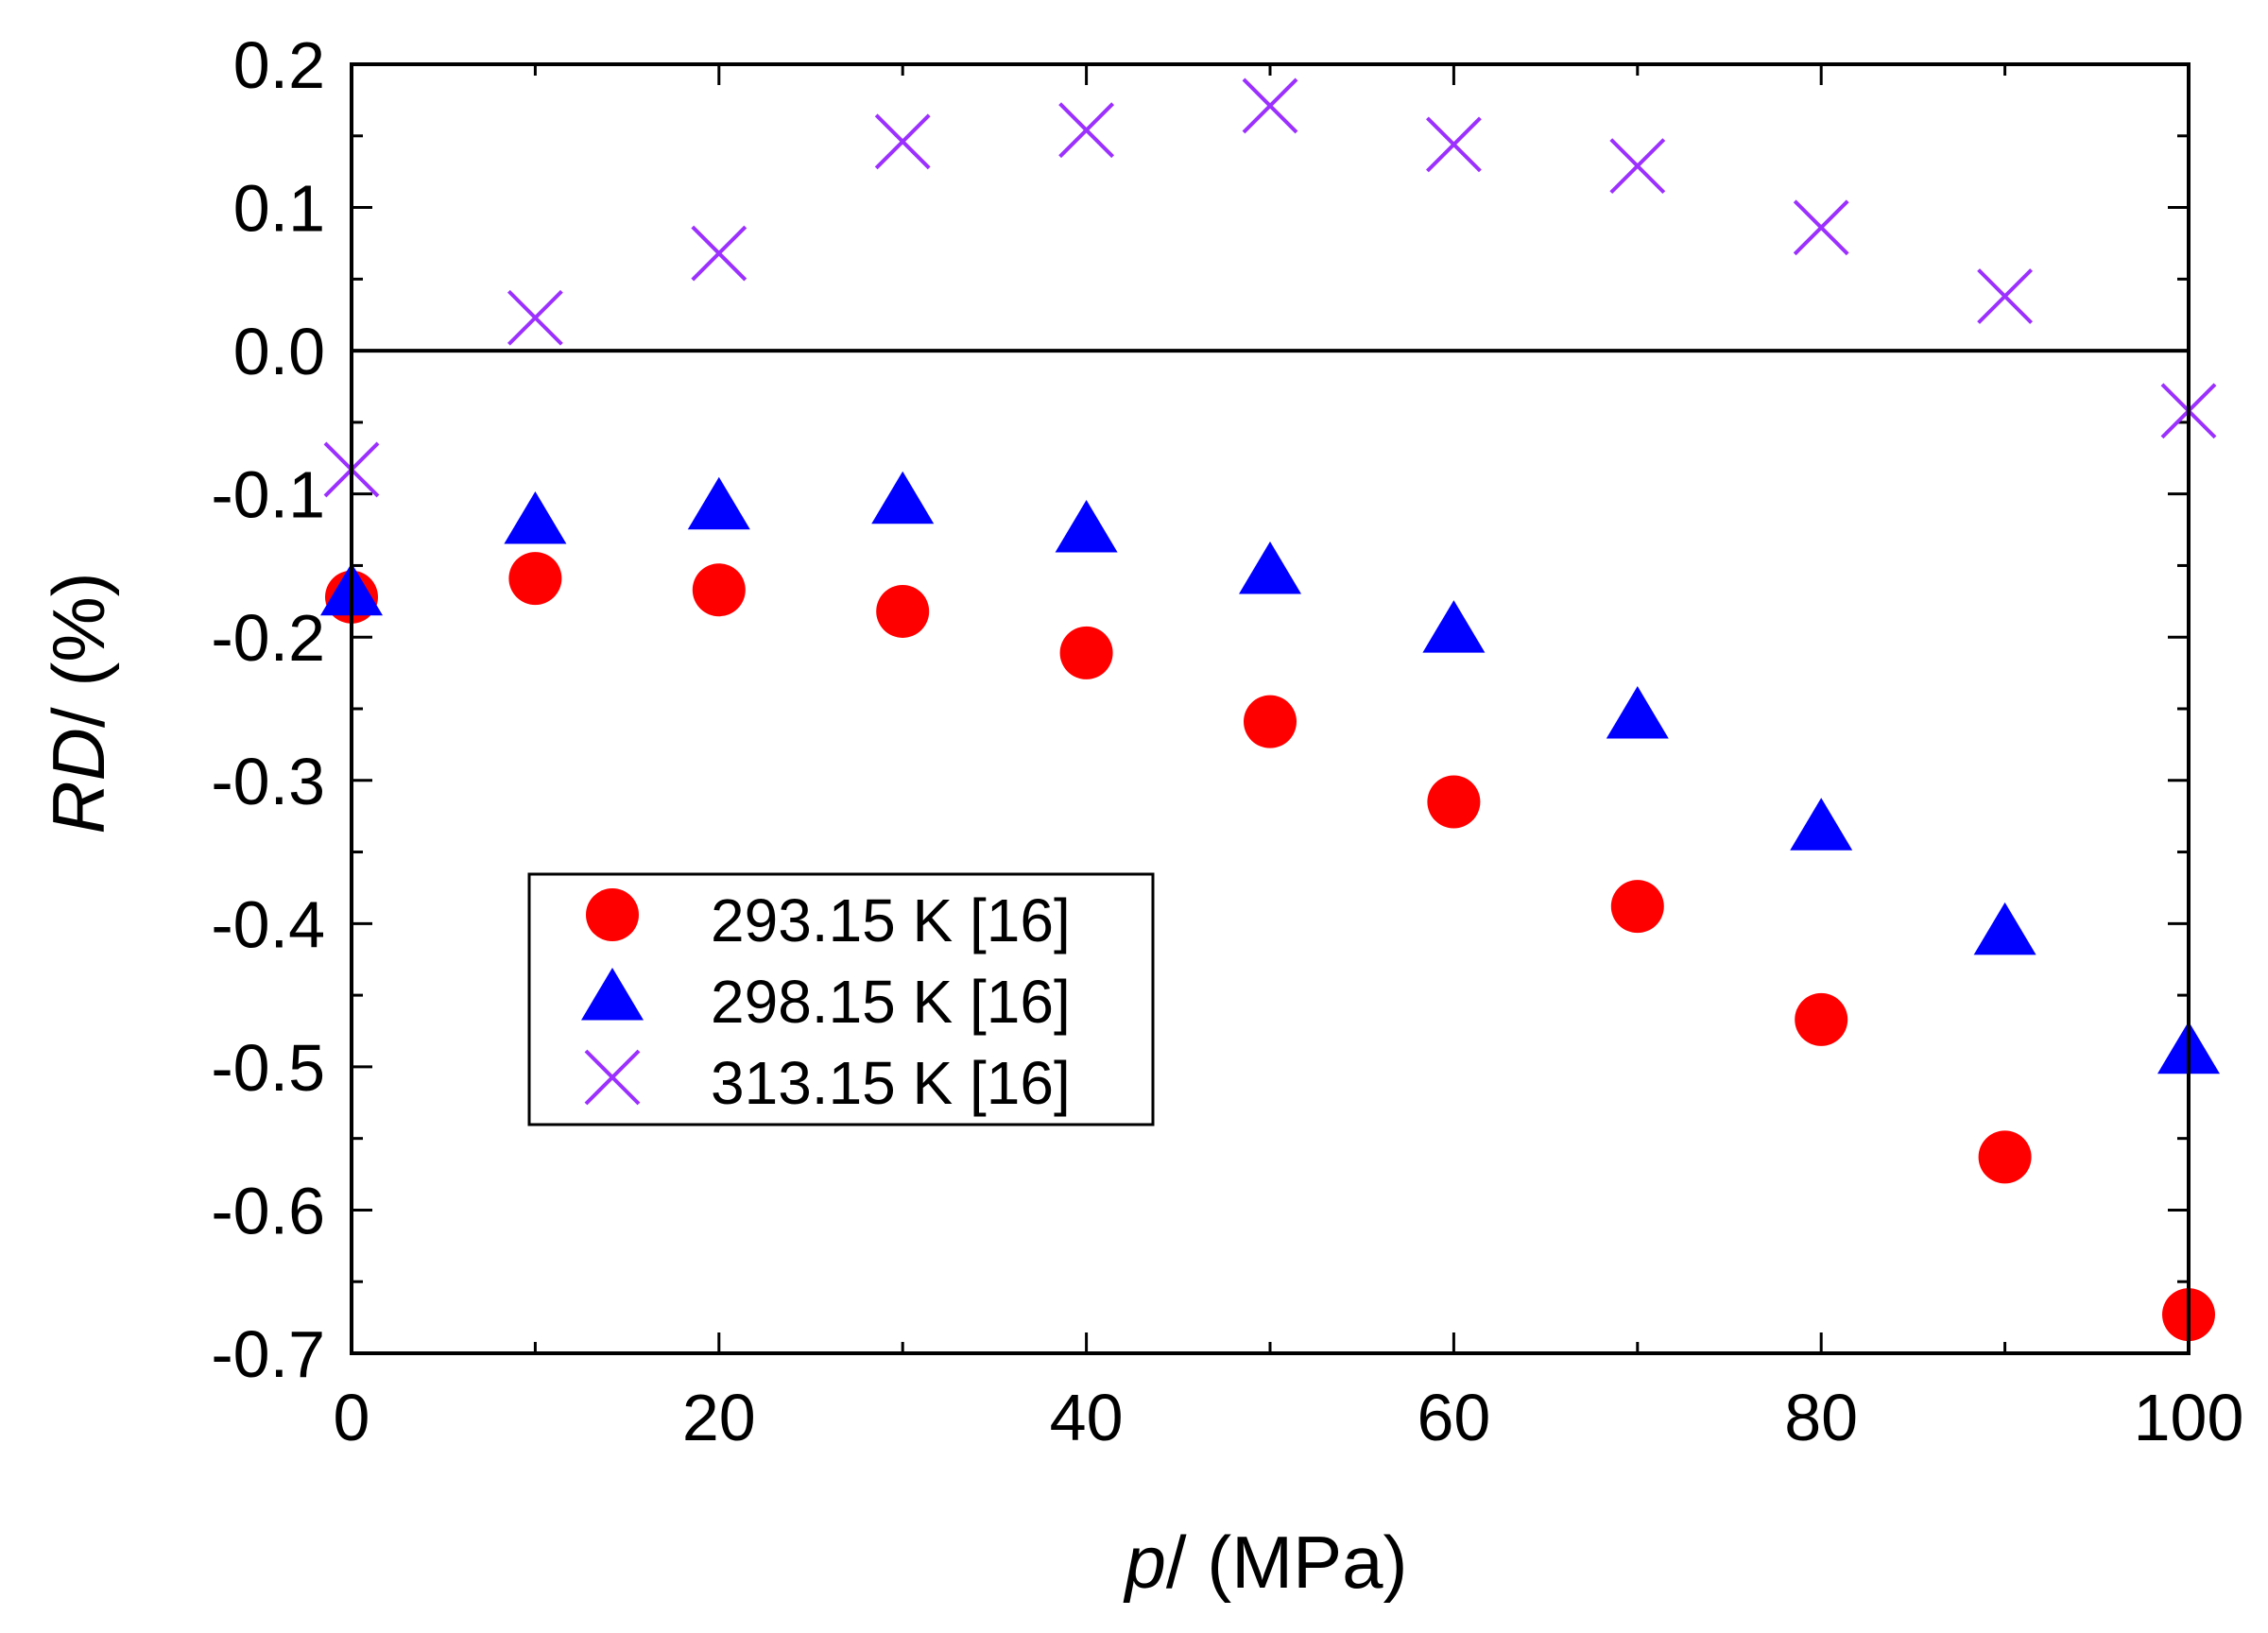 This screenshot has width=2268, height=1633. What do you see at coordinates (268, 495) in the screenshot?
I see `y-tick-label: -0.1` at bounding box center [268, 495].